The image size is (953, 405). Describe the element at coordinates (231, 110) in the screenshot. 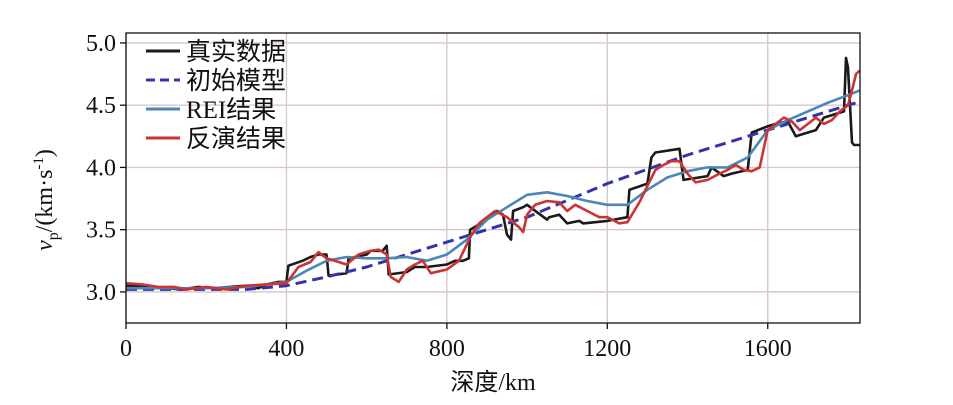

I see `legend-label-2: REI结果` at that location.